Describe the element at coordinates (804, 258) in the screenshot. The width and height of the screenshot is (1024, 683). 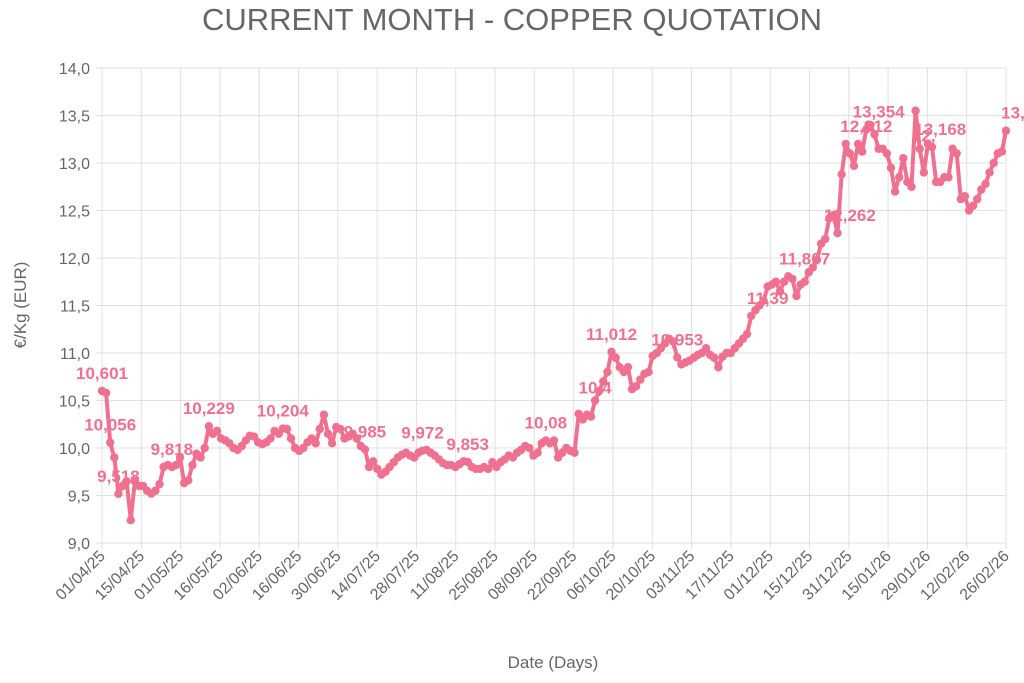
I see `data-label: 11,807` at that location.